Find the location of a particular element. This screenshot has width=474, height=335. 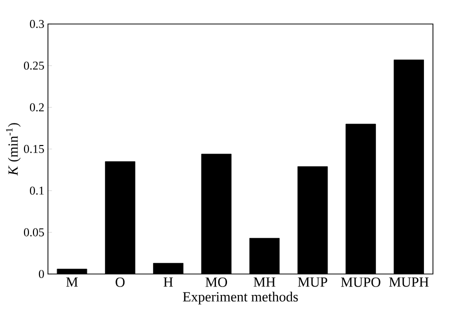

y-tick-label: 0.15 is located at coordinates (34, 149).